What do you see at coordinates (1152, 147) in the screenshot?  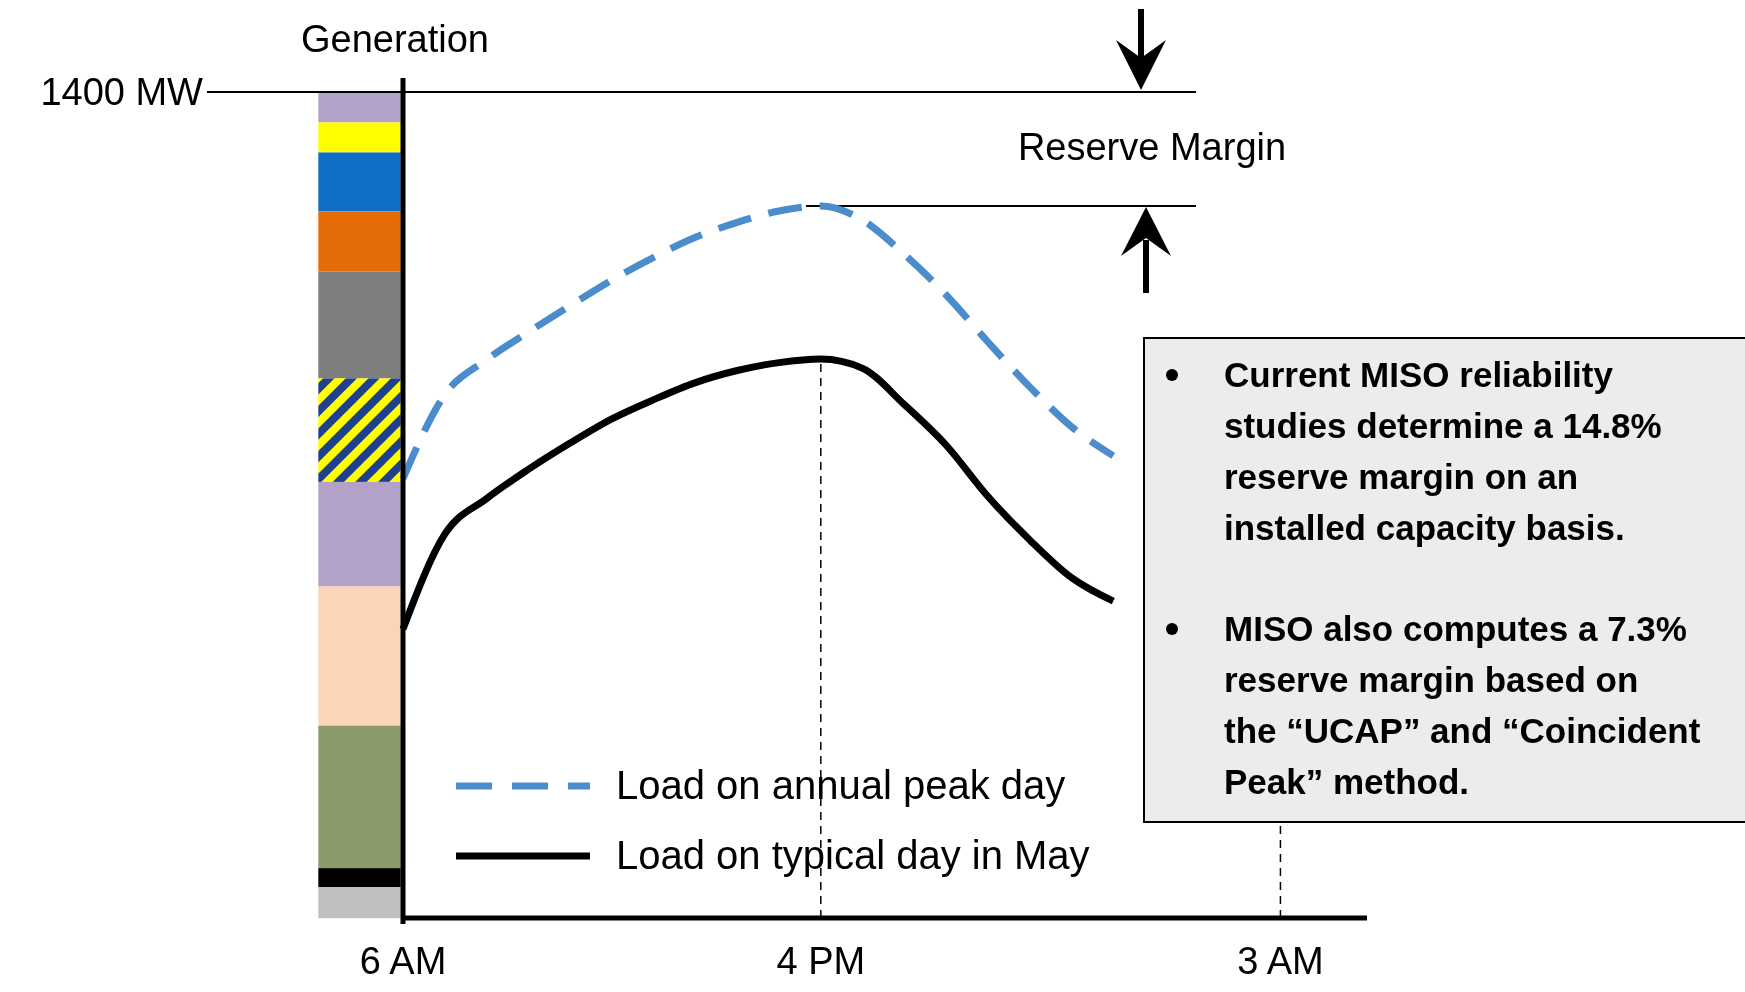 I see `text: Reserve Margin` at bounding box center [1152, 147].